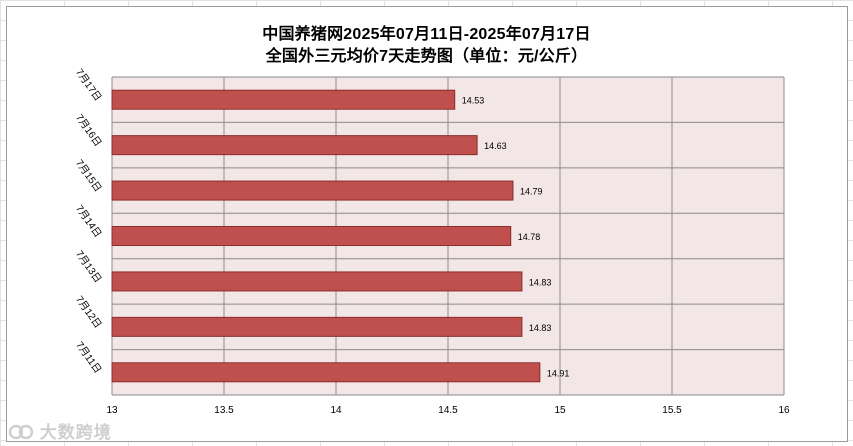 The width and height of the screenshot is (853, 446). Describe the element at coordinates (88, 85) in the screenshot. I see `category-label: 7月17日` at that location.